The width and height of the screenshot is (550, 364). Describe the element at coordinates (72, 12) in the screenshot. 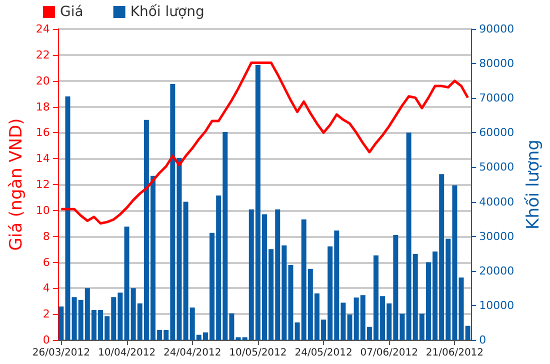

I see `legend-label: Giá` at that location.